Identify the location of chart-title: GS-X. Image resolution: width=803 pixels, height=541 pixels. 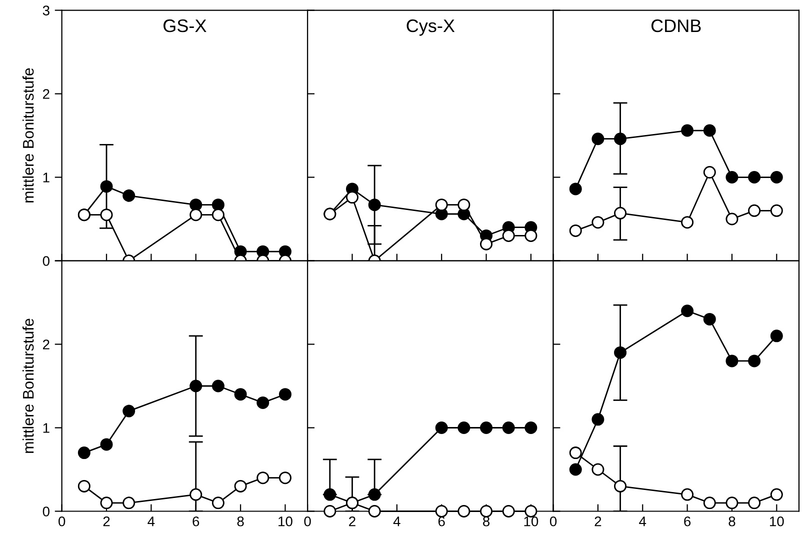
(185, 25).